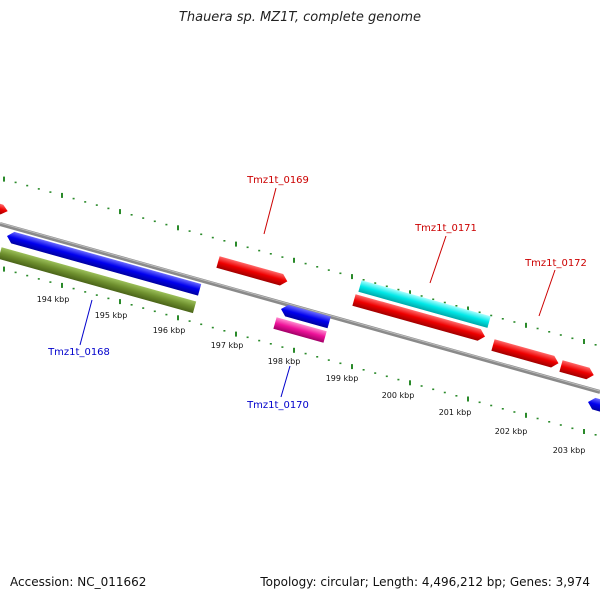 This screenshot has width=600, height=600. I want to click on scale-label-195: 195 kbp, so click(111, 315).